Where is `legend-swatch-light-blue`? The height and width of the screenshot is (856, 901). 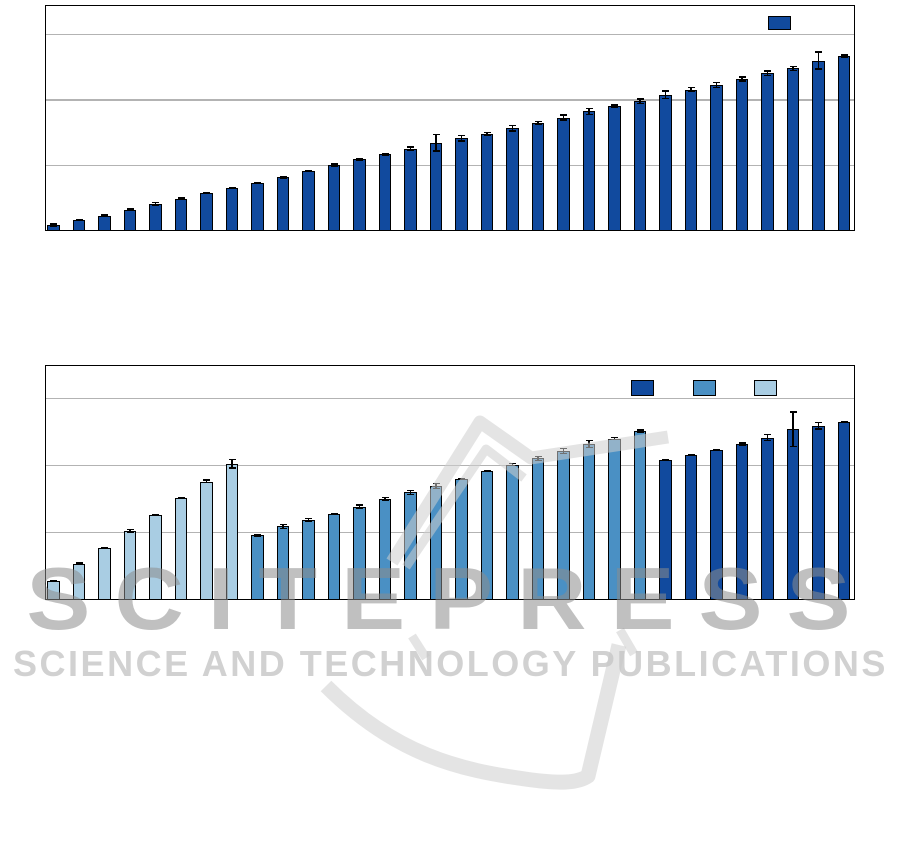
legend-swatch-light-blue is located at coordinates (765, 388).